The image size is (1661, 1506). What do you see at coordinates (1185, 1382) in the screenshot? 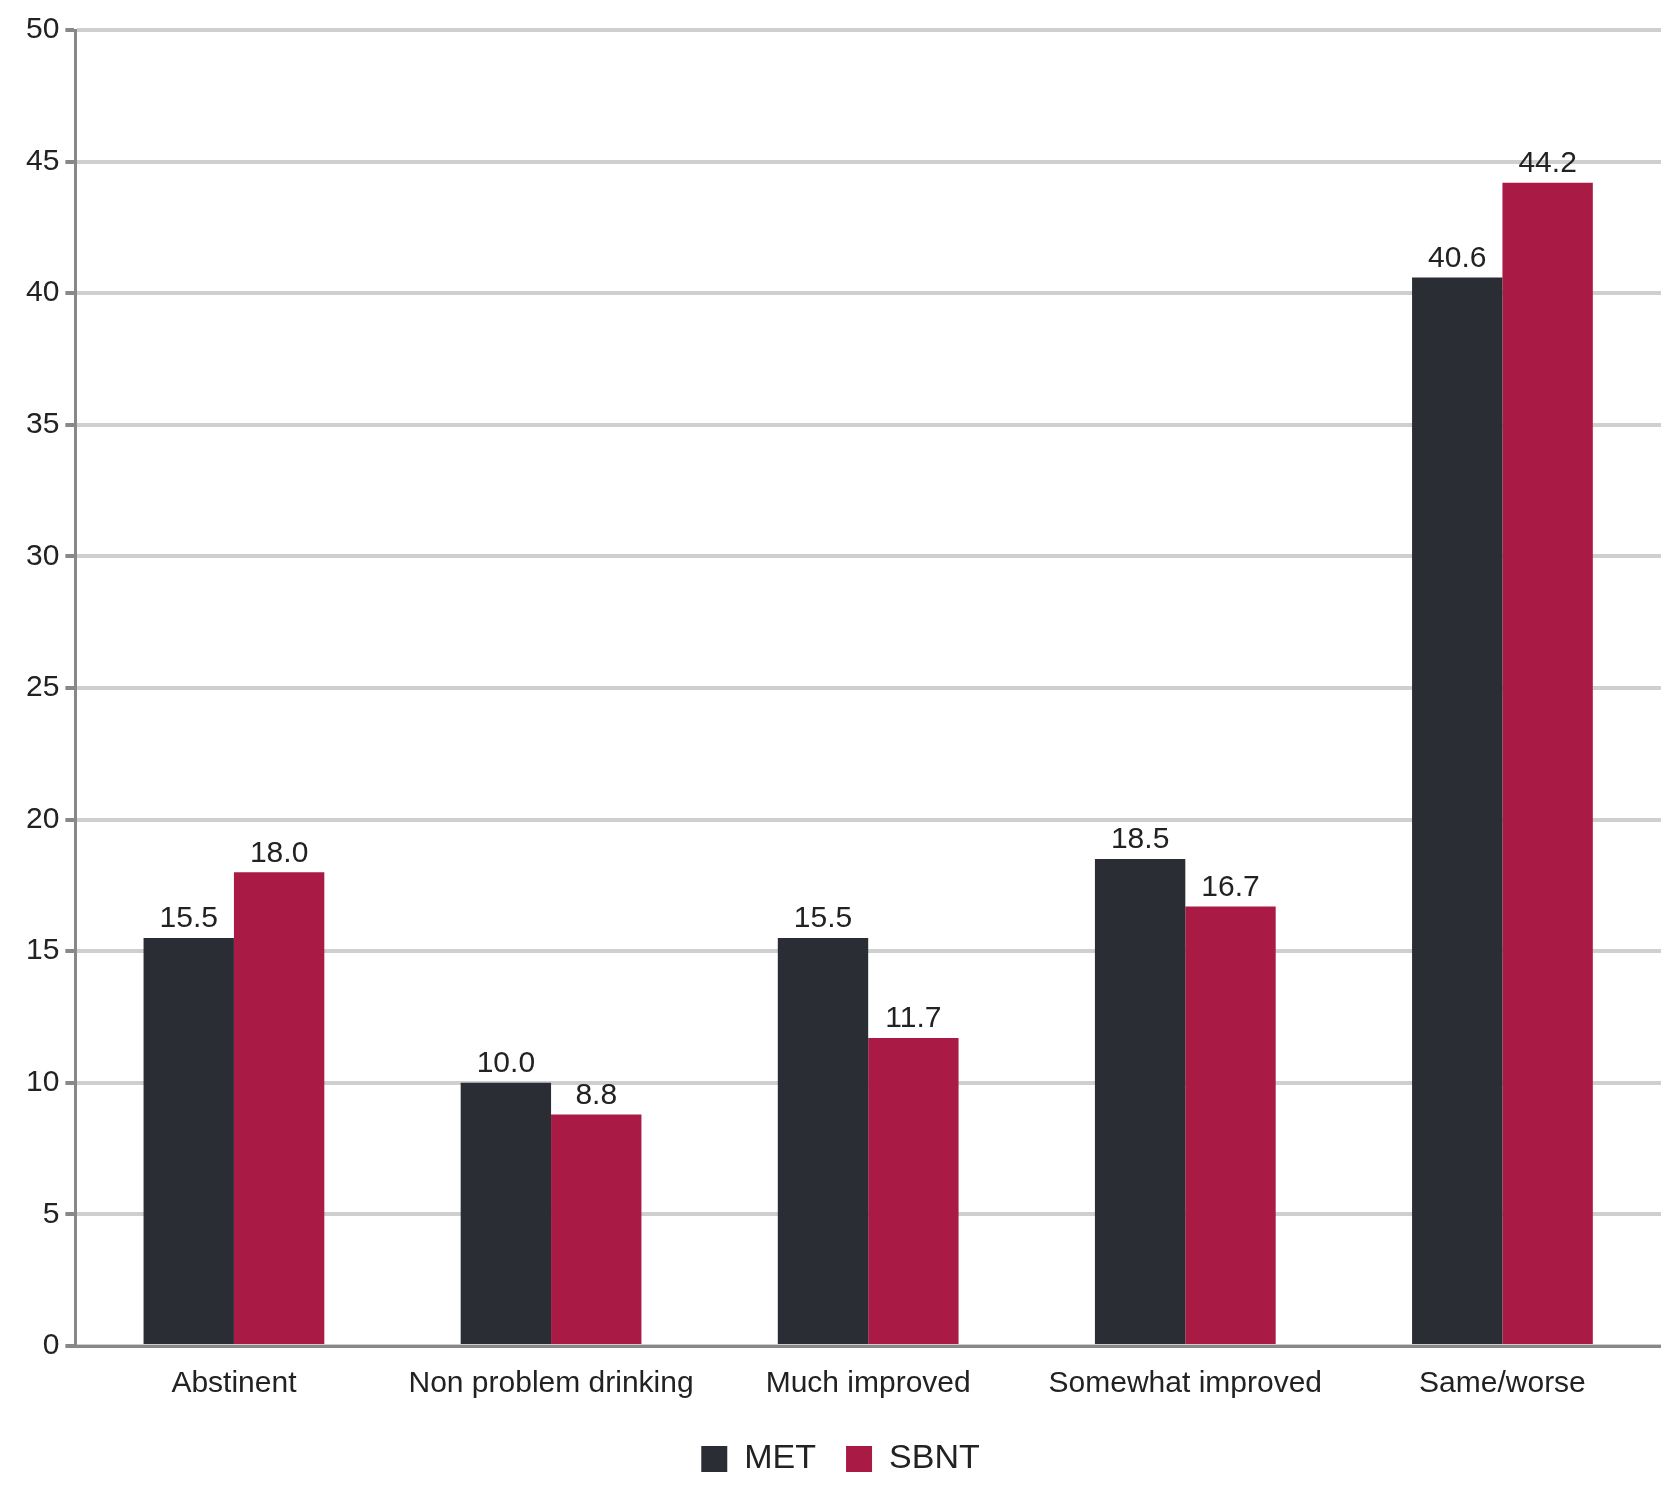
I see `x-tick-label: Somewhat improved` at bounding box center [1185, 1382].